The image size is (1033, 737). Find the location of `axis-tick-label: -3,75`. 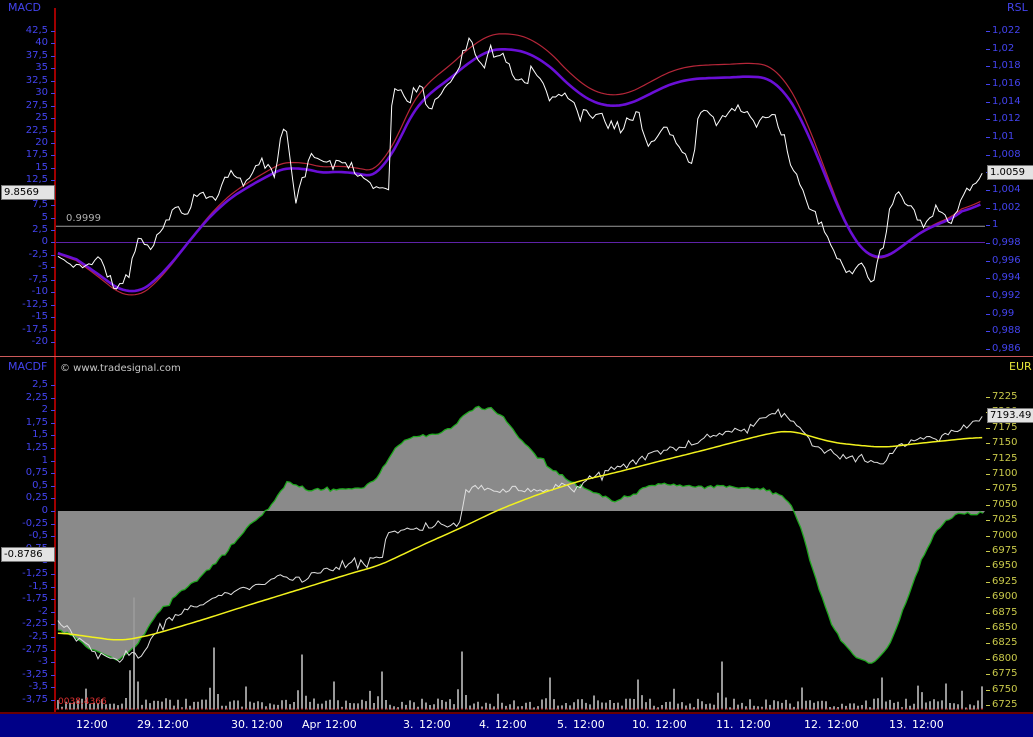

axis-tick-label: -3,75 is located at coordinates (35, 699).